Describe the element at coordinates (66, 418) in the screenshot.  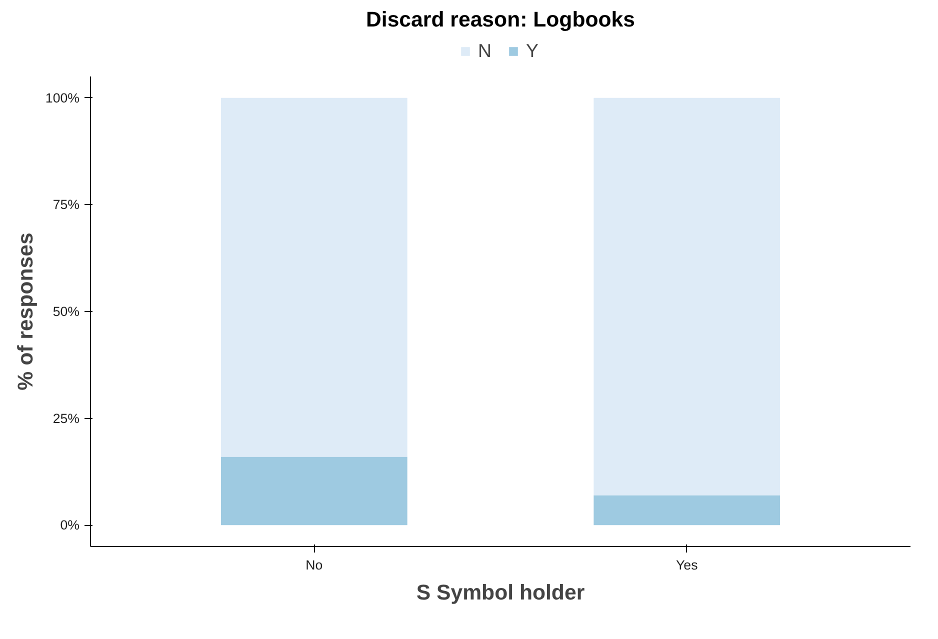
I see `y-tick-label: 25%` at that location.